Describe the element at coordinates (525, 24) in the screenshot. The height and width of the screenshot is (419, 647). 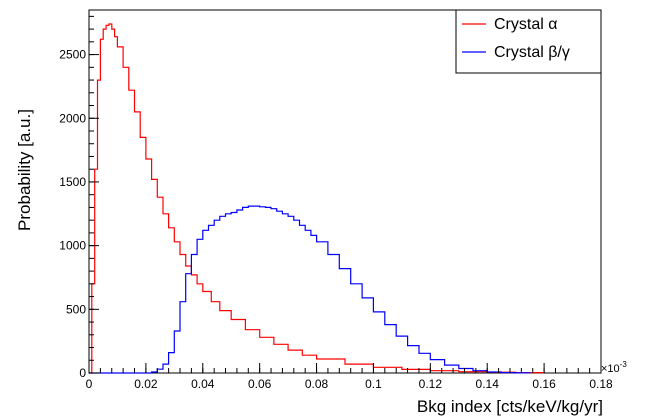
I see `legend-label: Crystal α` at that location.